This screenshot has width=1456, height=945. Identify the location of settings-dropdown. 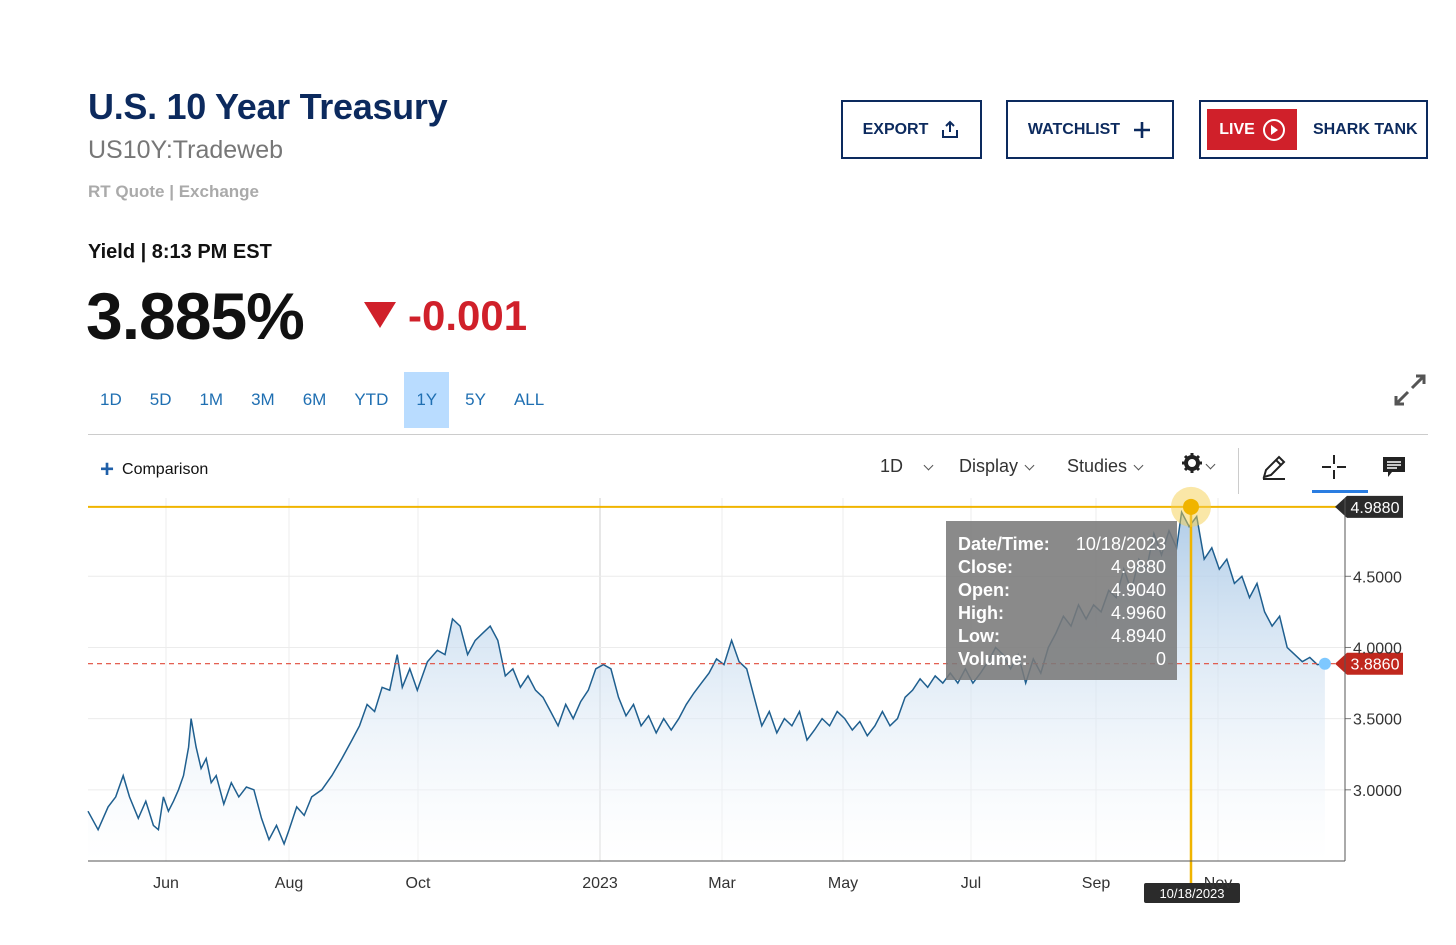
(1198, 465).